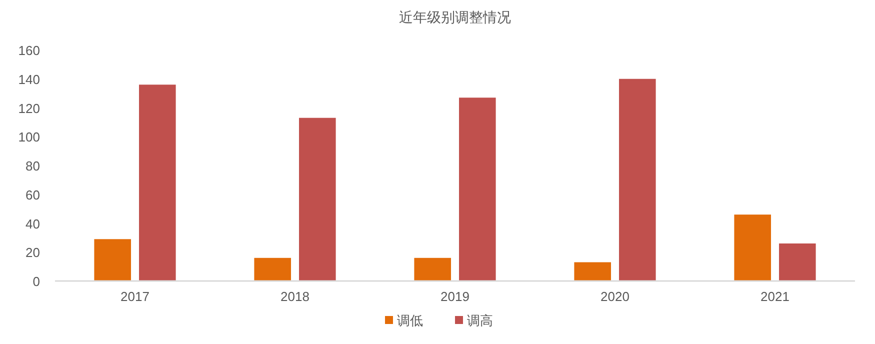 This screenshot has height=344, width=875. I want to click on y-tick-label: 40, so click(33, 224).